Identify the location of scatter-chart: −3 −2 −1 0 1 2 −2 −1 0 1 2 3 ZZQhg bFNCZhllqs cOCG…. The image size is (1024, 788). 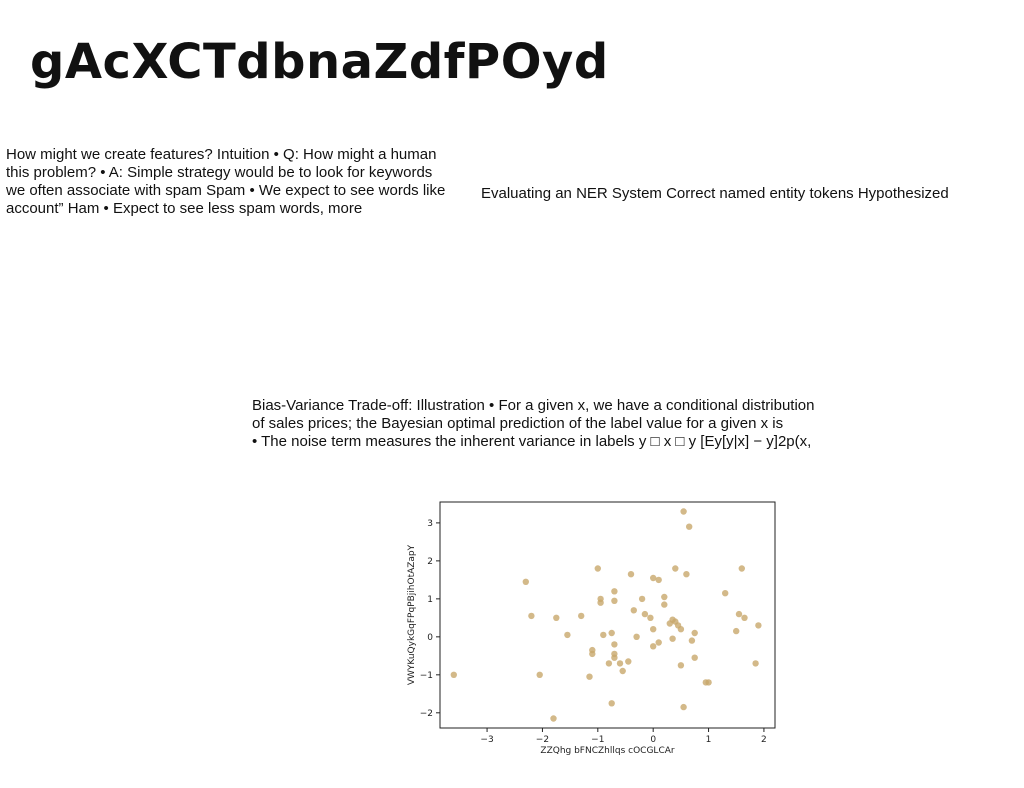
(595, 627).